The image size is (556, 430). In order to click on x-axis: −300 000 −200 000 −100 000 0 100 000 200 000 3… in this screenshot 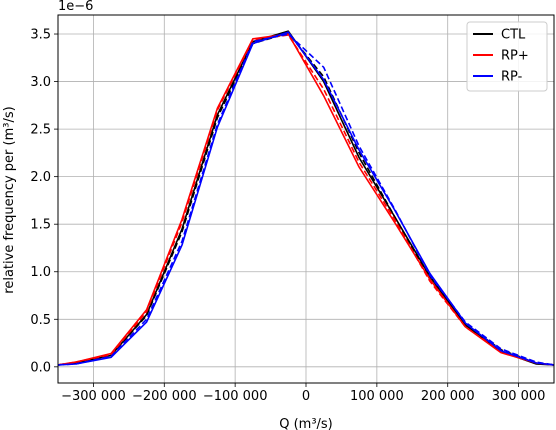, I will do `click(303, 393)`.